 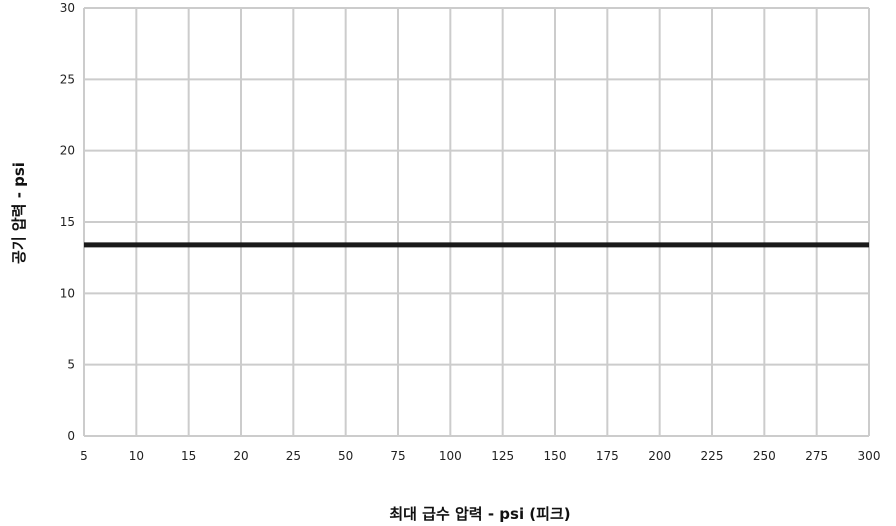 What do you see at coordinates (869, 456) in the screenshot?
I see `x-tick-label: 300` at bounding box center [869, 456].